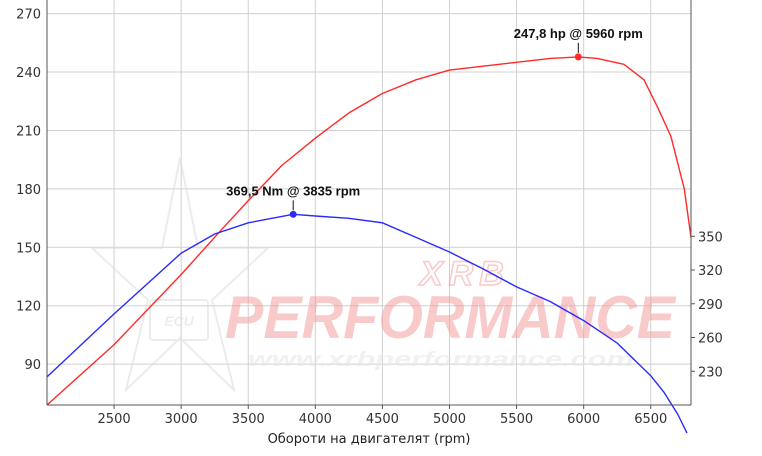 This screenshot has width=762, height=456. Describe the element at coordinates (650, 419) in the screenshot. I see `x-tick-label: 6500` at that location.